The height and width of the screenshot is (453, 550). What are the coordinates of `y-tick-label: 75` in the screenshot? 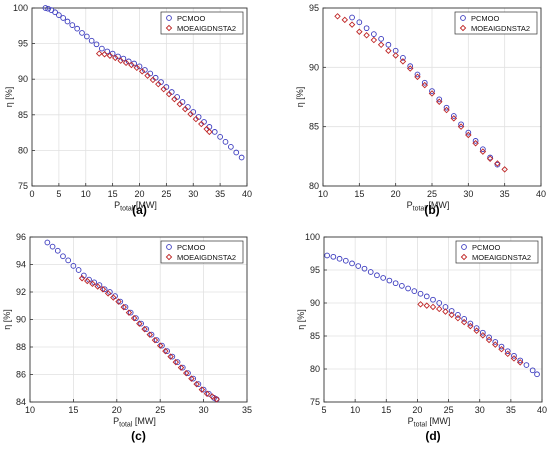 It's located at (23, 186).